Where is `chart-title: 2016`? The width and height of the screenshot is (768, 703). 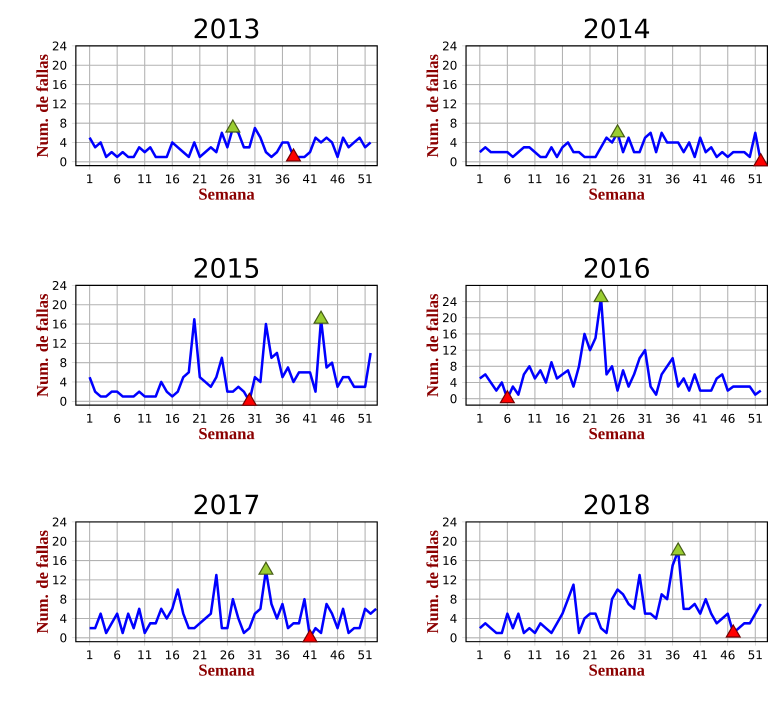
chart-title: 2016 is located at coordinates (616, 268).